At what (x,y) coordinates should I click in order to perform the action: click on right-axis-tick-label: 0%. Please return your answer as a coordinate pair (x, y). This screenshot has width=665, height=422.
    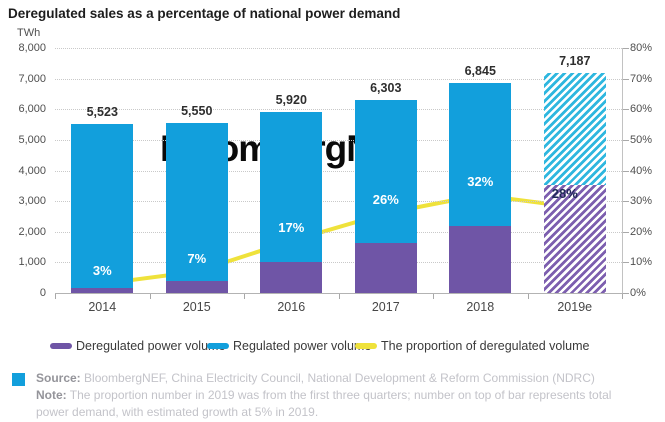
    Looking at the image, I should click on (638, 293).